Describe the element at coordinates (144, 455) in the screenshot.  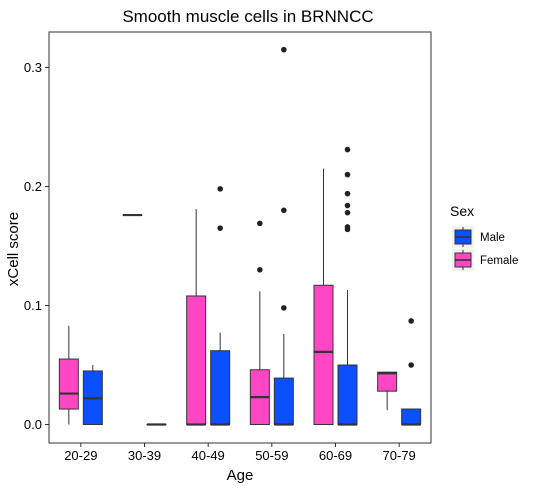
I see `x-tick-label: 30-39` at that location.